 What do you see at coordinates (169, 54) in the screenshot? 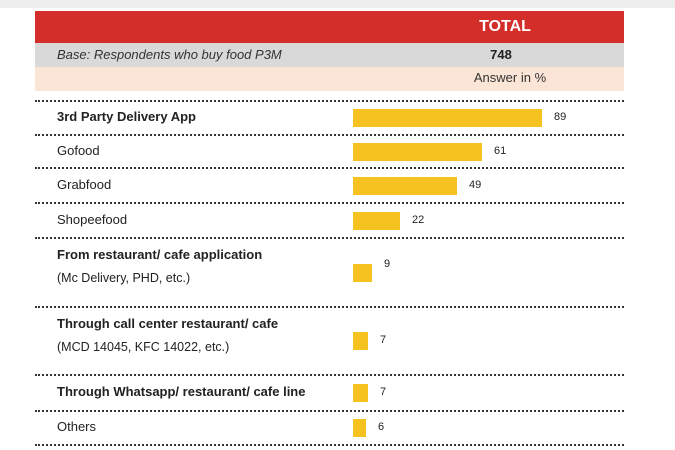
I see `base-label: Base: Respondents who buy food P3M` at bounding box center [169, 54].